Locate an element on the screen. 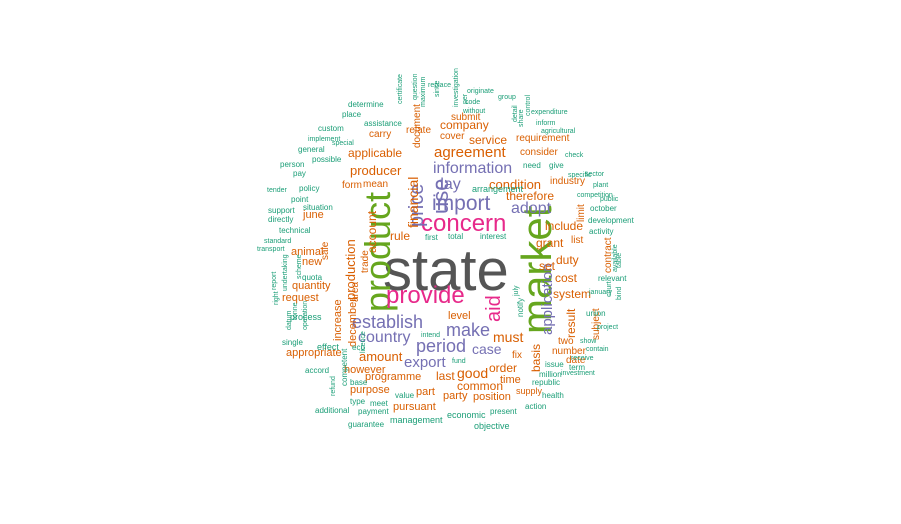  word-state: state is located at coordinates (446, 270).